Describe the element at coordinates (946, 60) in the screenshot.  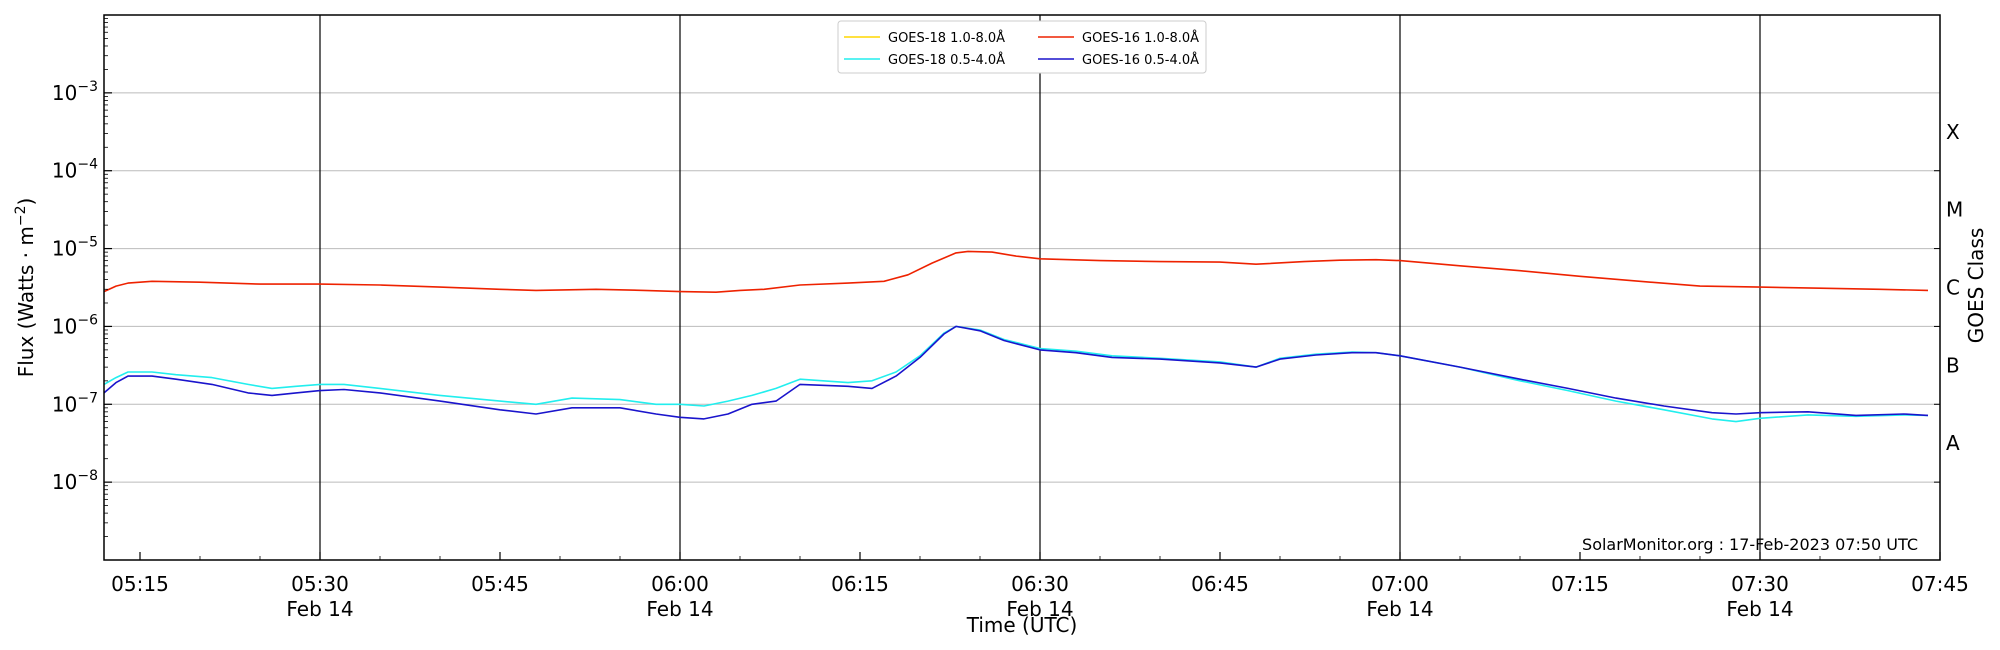
I see `legend-label: GOES-18 0.5-4.0Å` at that location.